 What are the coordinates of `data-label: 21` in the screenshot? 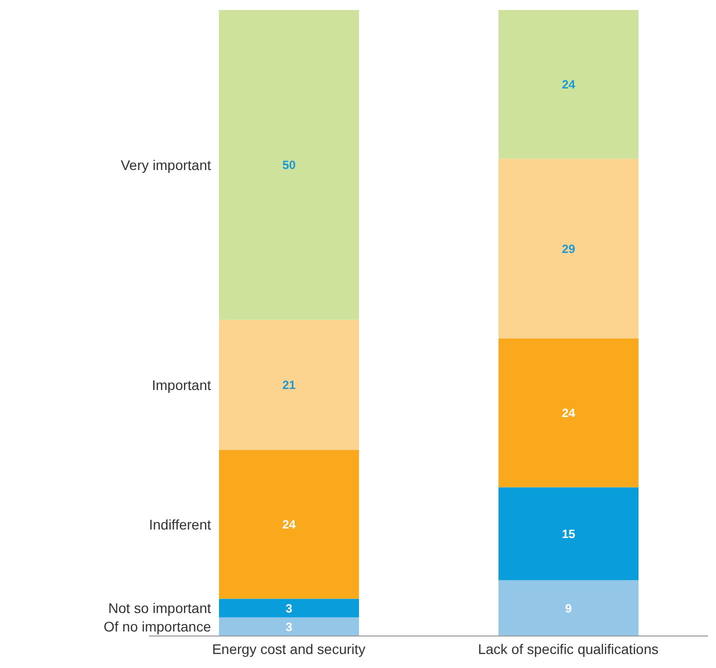 It's located at (289, 385).